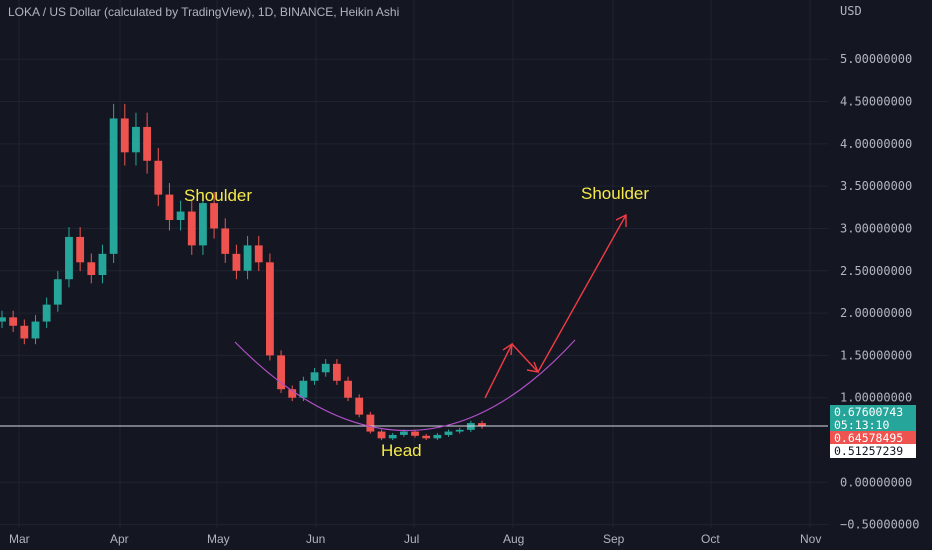 This screenshot has height=550, width=932. I want to click on y-tick-label: 1.50000000, so click(876, 355).